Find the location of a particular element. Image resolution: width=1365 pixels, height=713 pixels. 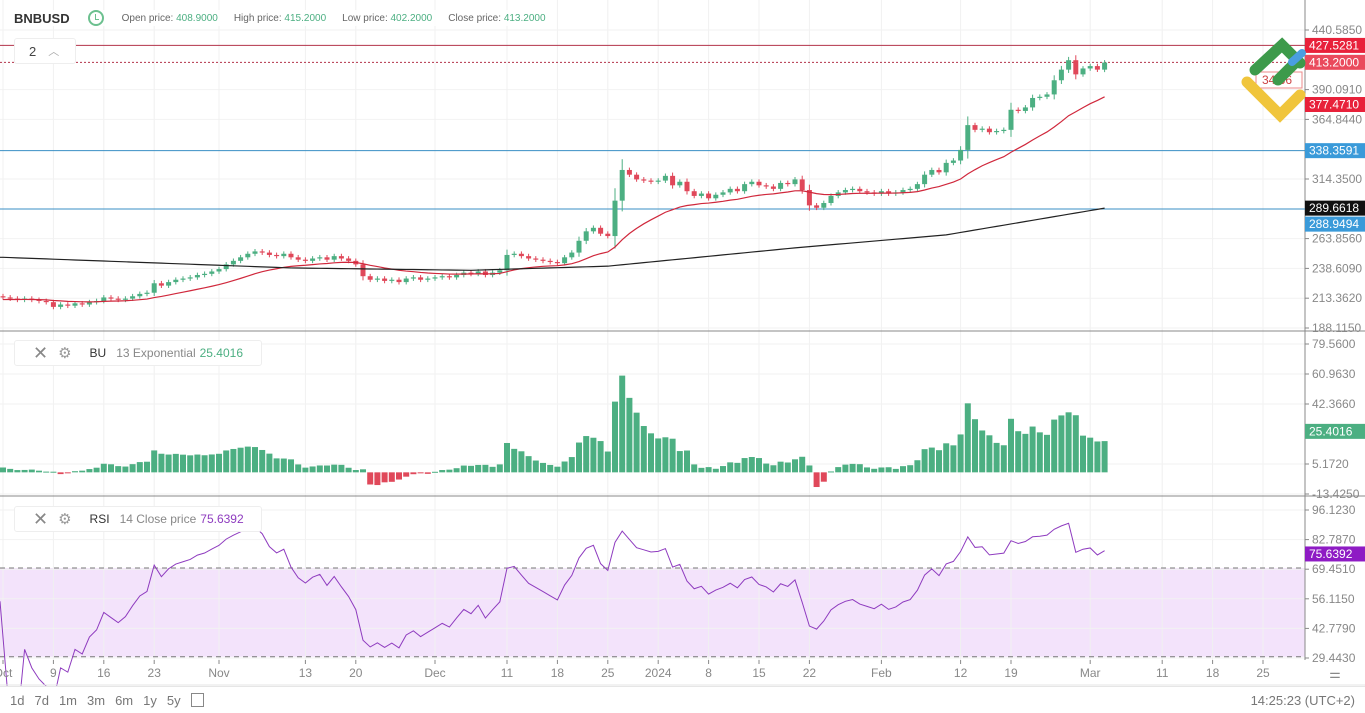

high-label: High price: is located at coordinates (257, 18).